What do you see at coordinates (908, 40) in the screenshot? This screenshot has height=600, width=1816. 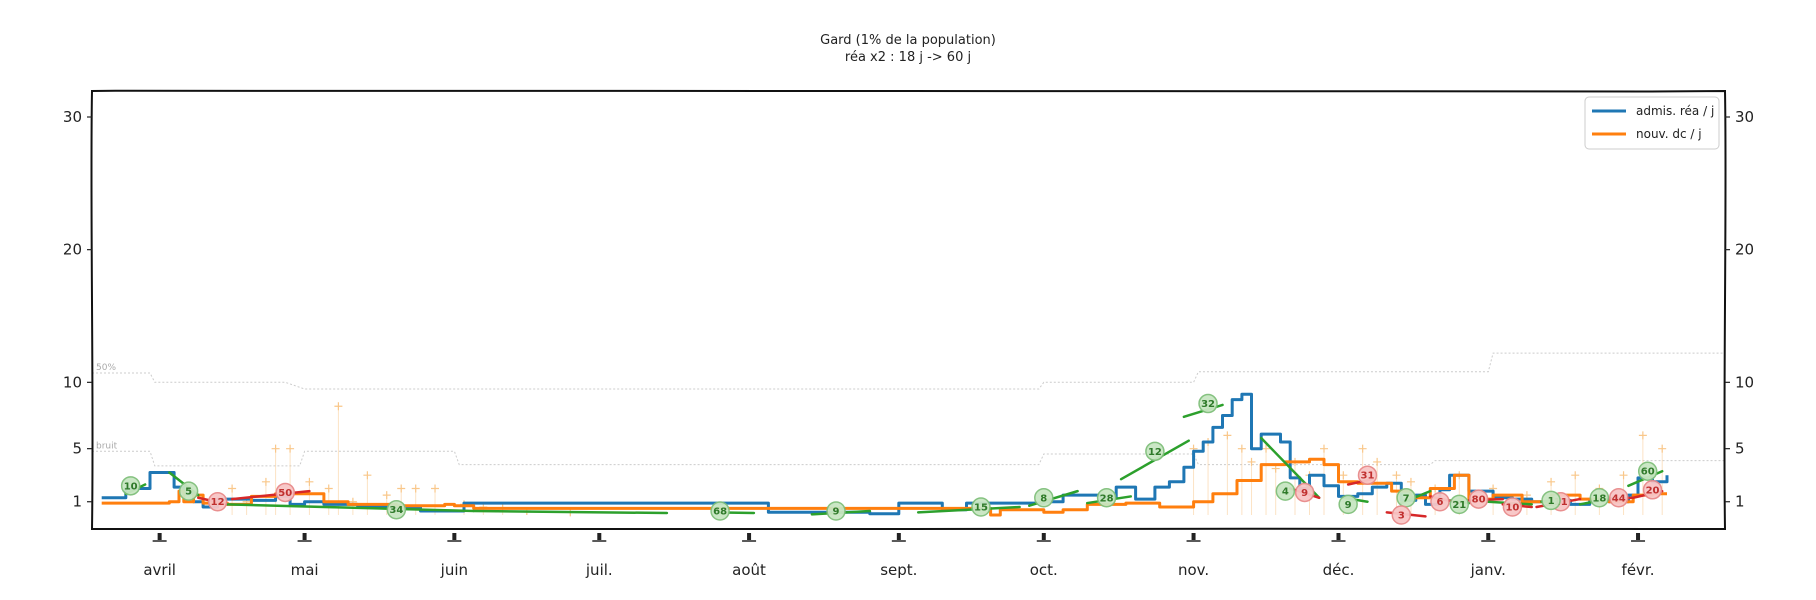 I see `chart-title: Gard (1% de la population)` at bounding box center [908, 40].